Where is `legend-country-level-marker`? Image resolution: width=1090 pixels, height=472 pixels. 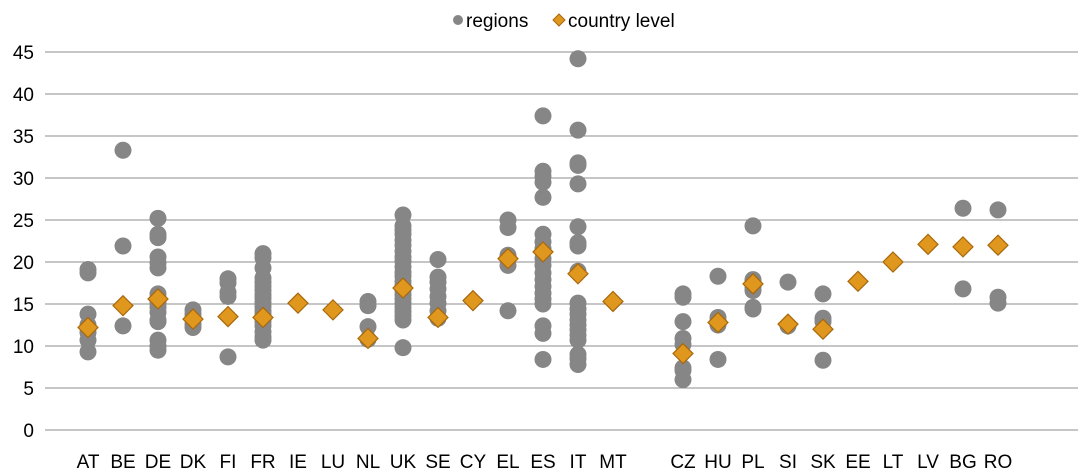 legend-country-level-marker is located at coordinates (559, 20).